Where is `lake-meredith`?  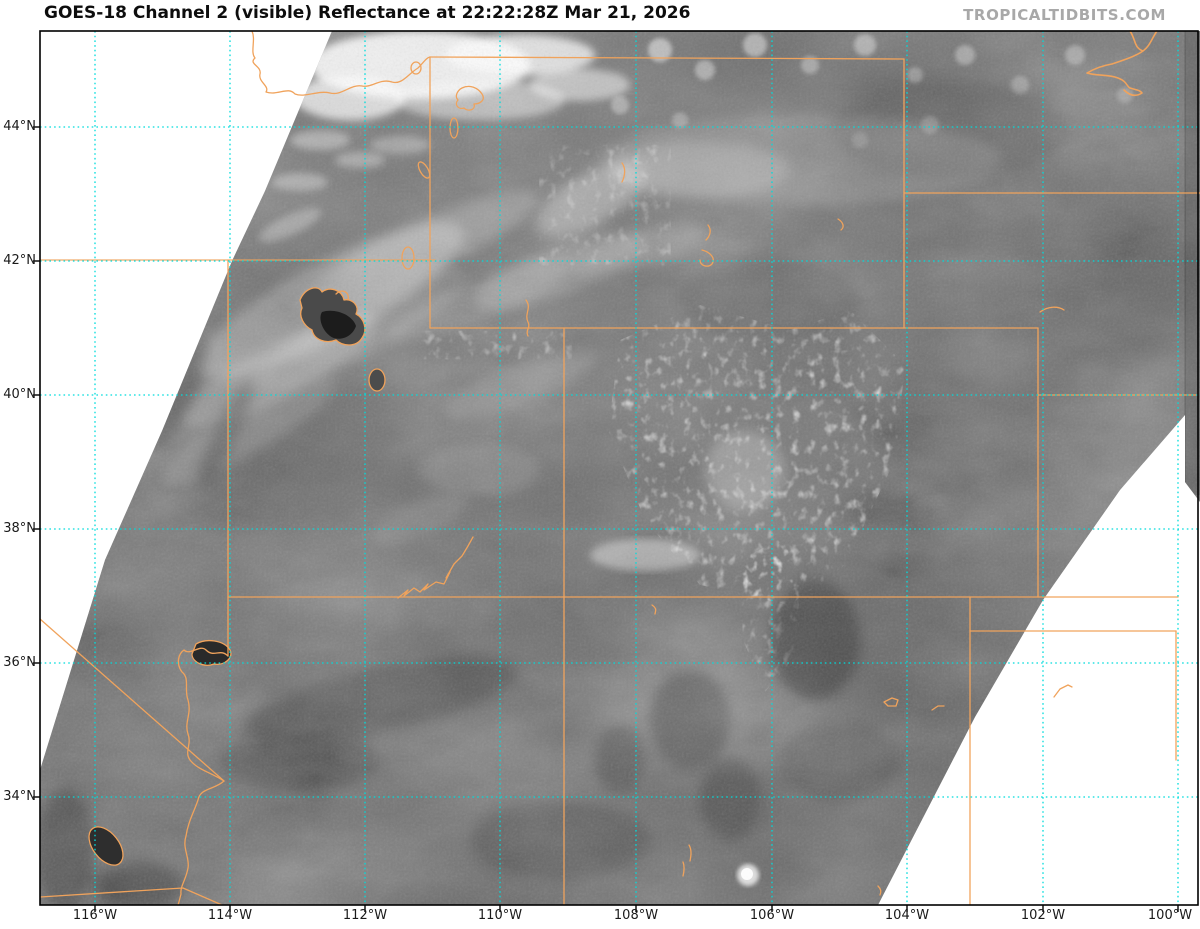
lake-meredith is located at coordinates (1063, 691).